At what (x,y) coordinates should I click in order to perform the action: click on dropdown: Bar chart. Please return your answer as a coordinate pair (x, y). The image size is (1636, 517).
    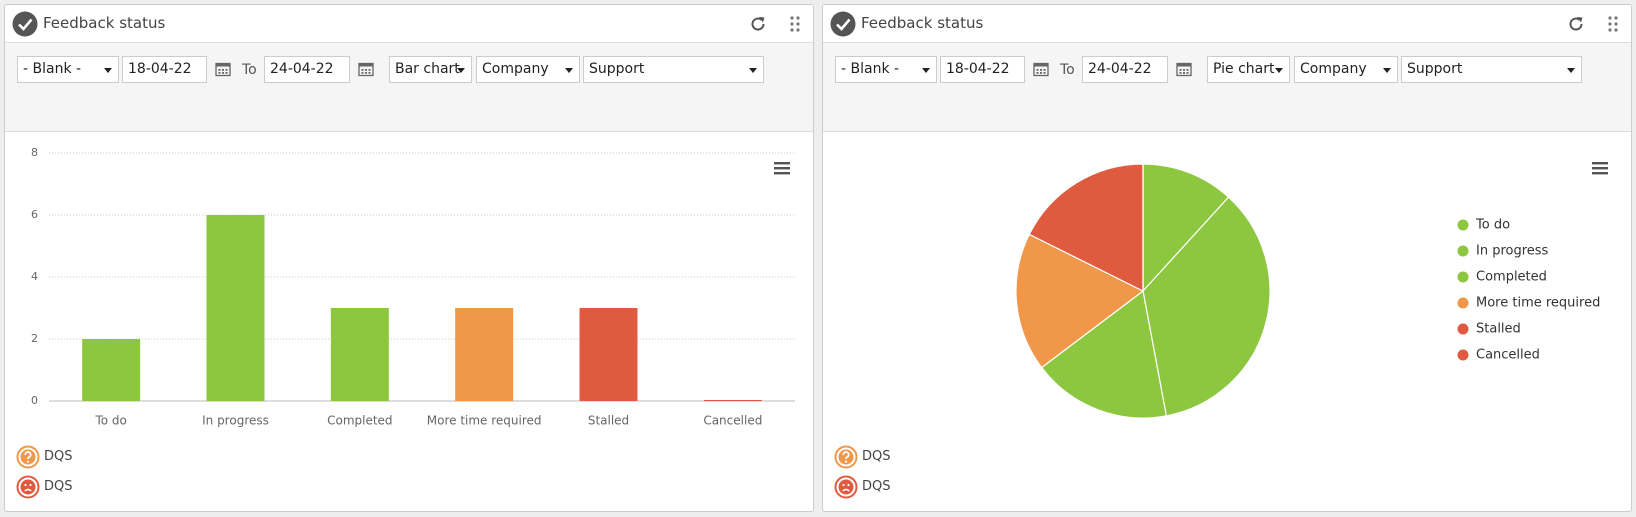
    Looking at the image, I should click on (430, 69).